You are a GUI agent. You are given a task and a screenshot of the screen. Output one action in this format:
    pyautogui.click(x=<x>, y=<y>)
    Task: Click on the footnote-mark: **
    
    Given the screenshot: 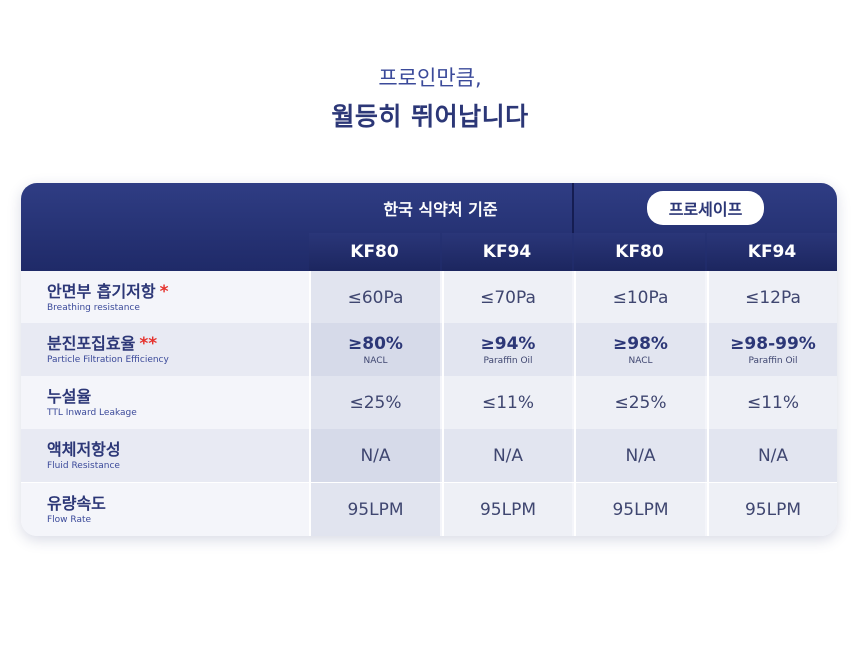 What is the action you would take?
    pyautogui.click(x=148, y=344)
    